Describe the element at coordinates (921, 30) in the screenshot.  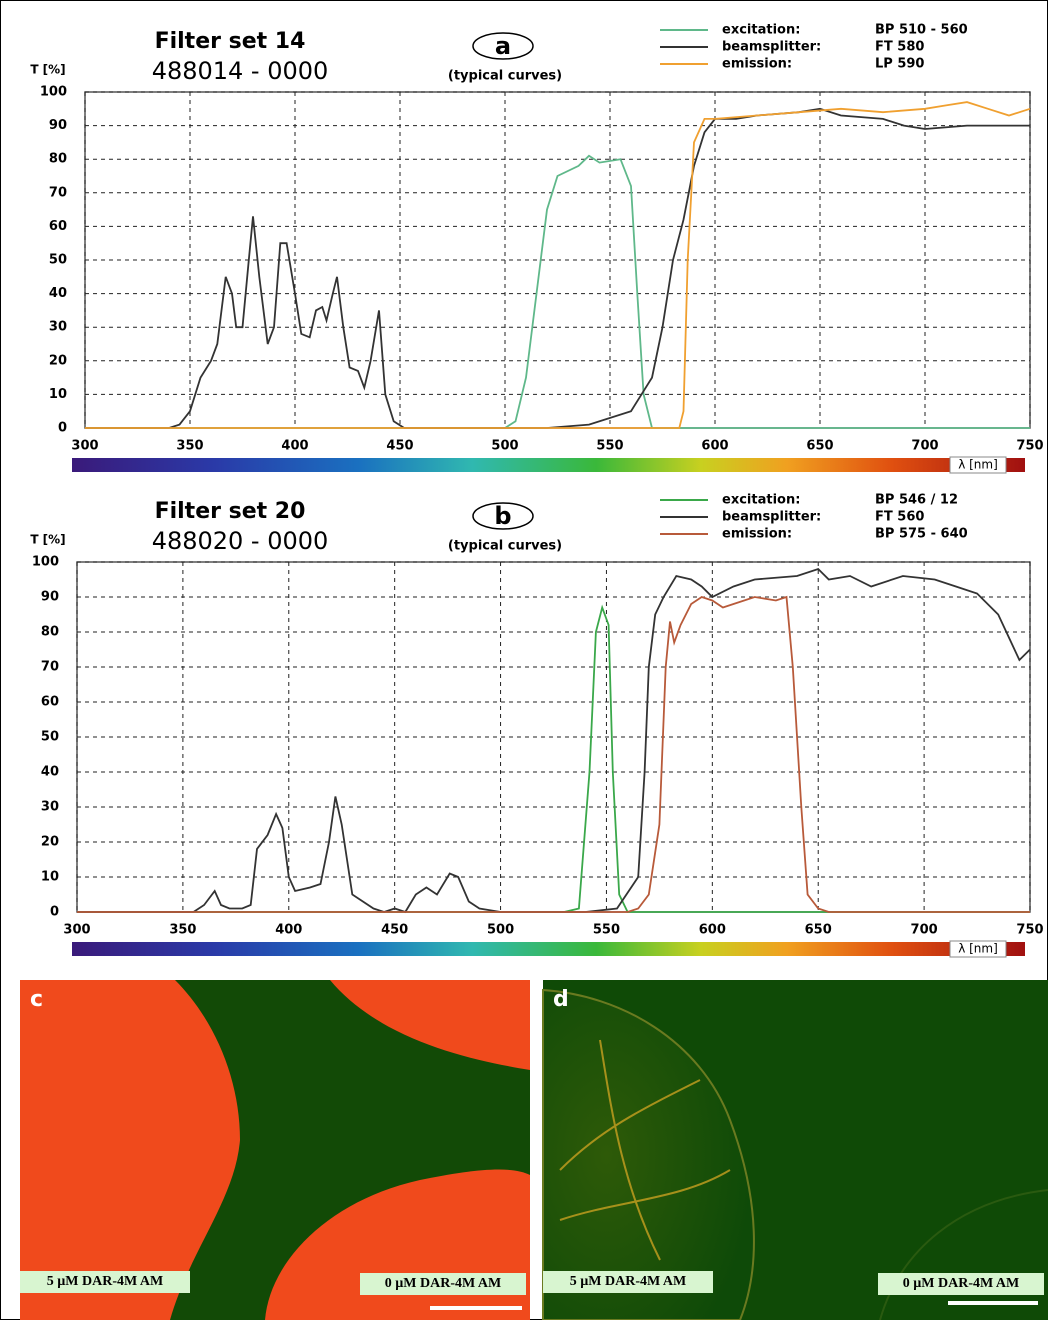
I see `legend-filter: BP 510 - 560` at that location.